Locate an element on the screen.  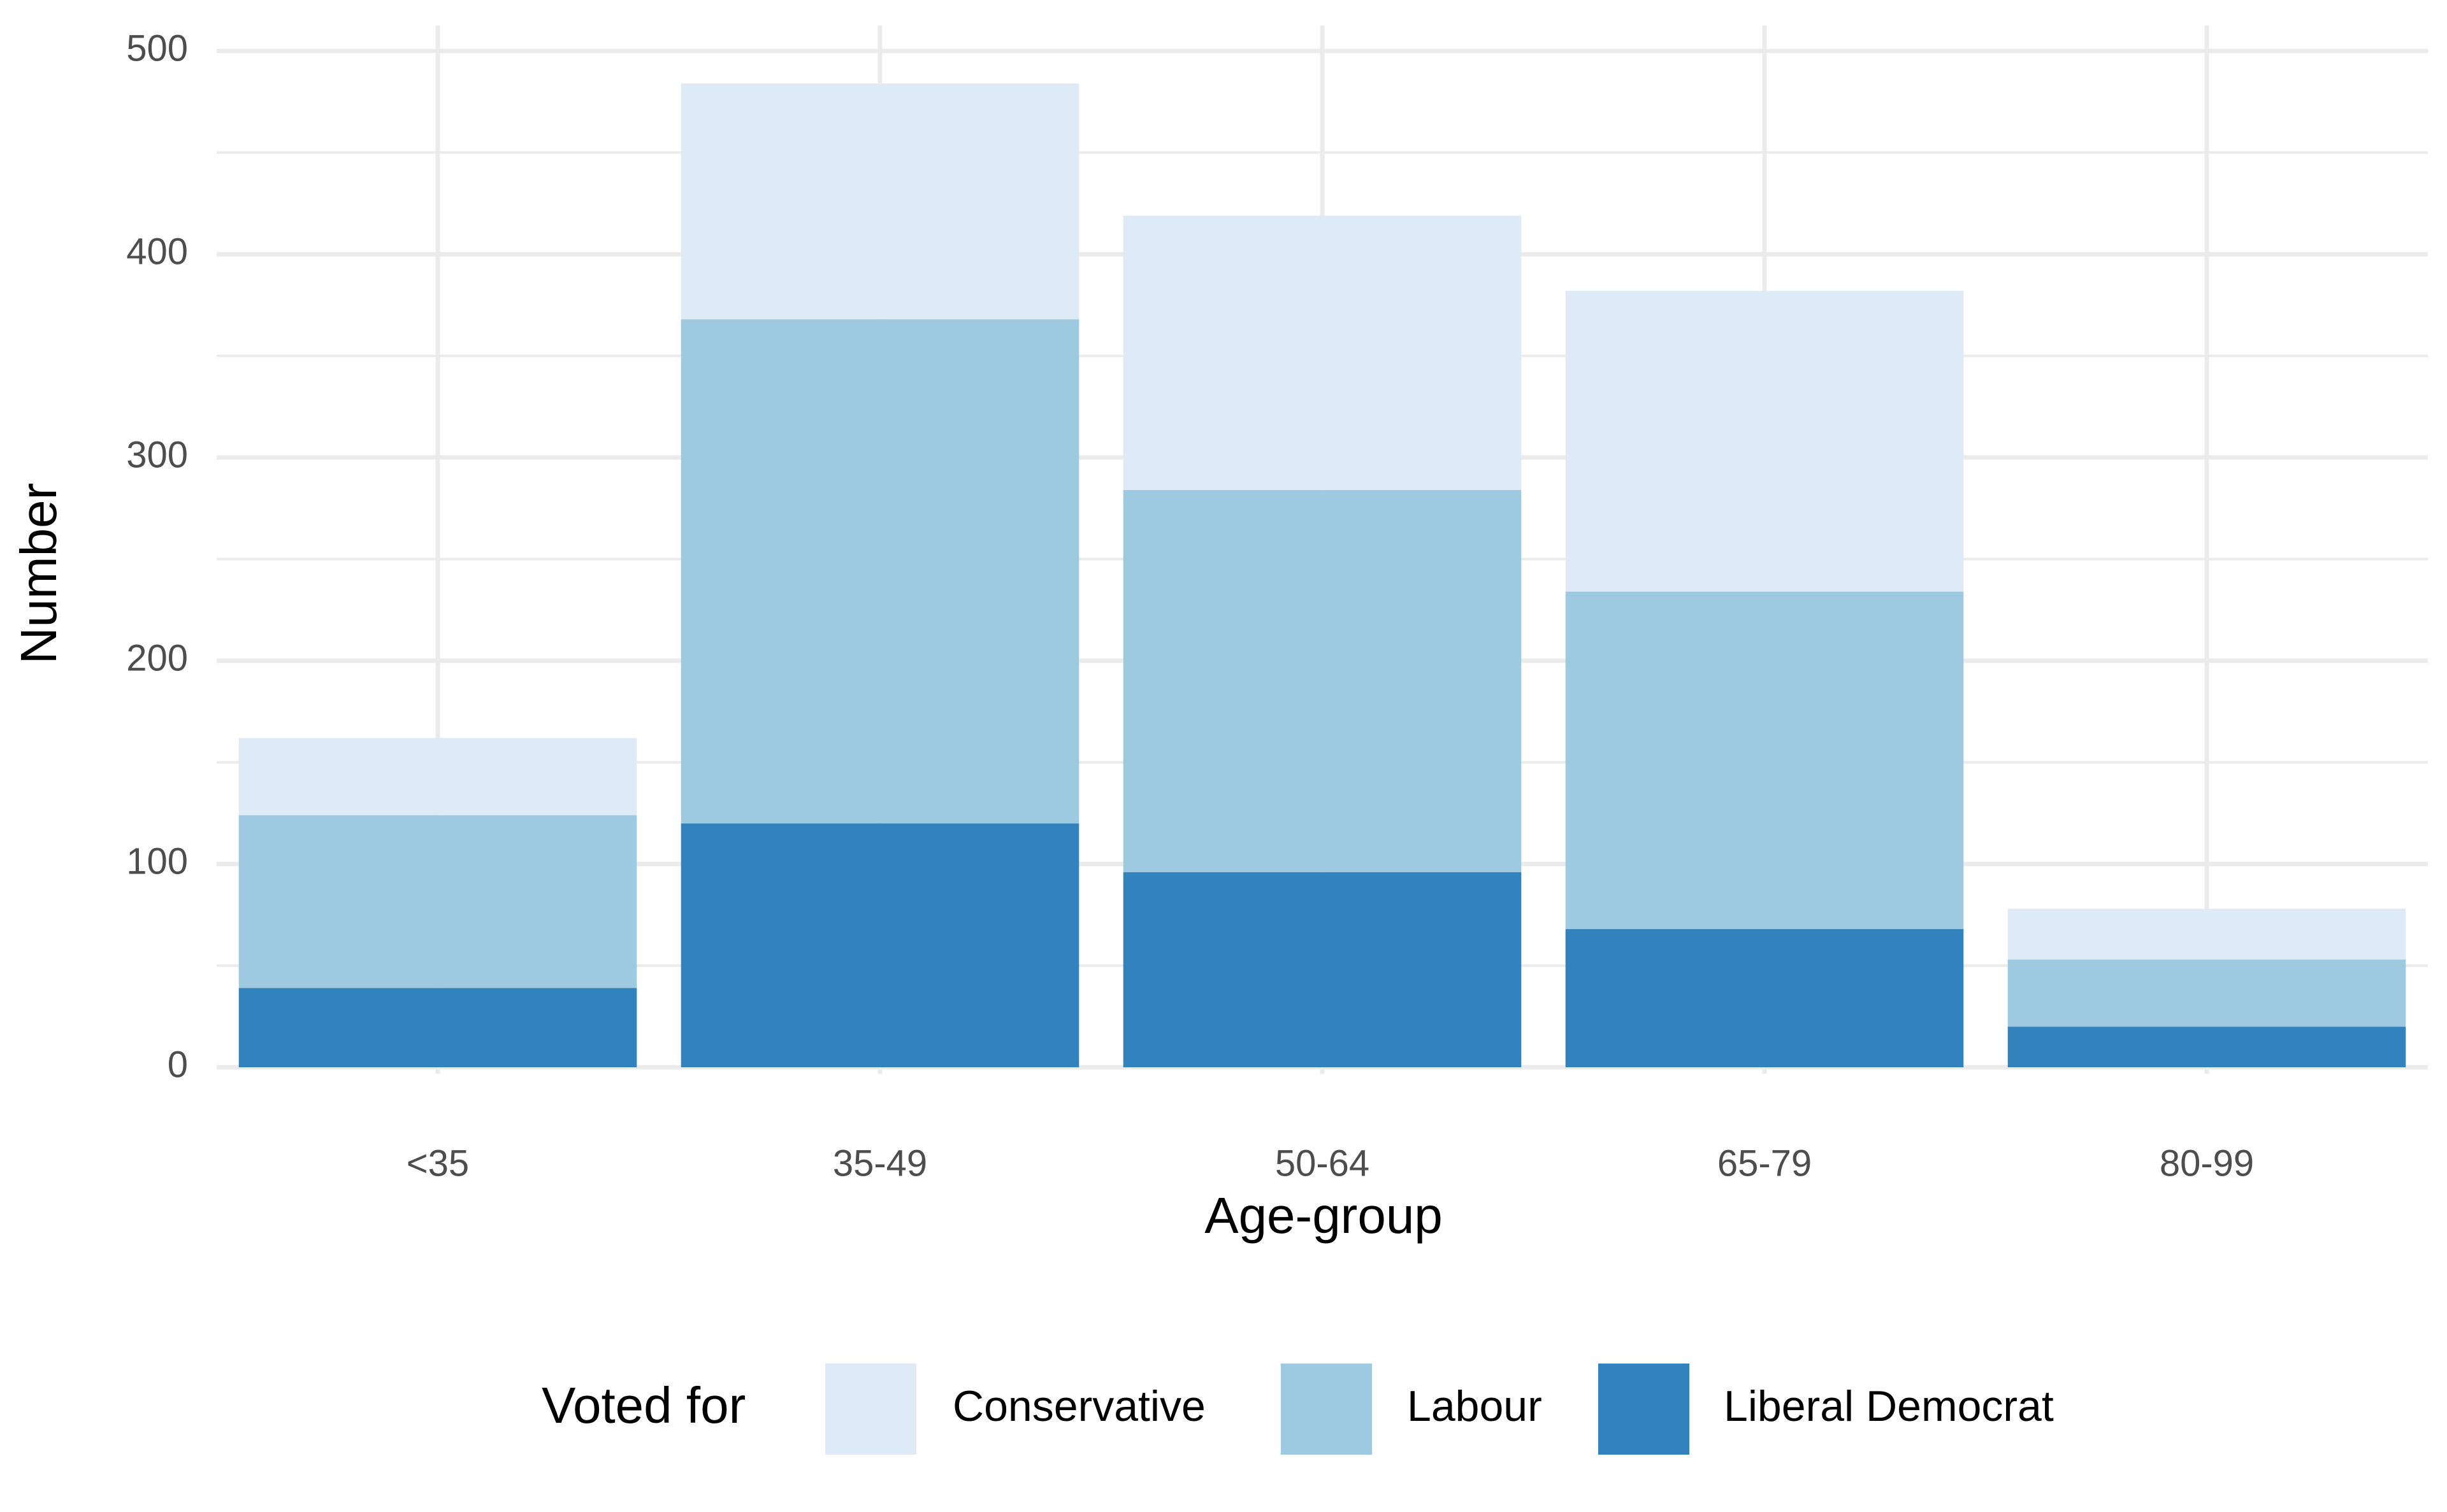
x-axis-title: Age-group is located at coordinates (1323, 1215).